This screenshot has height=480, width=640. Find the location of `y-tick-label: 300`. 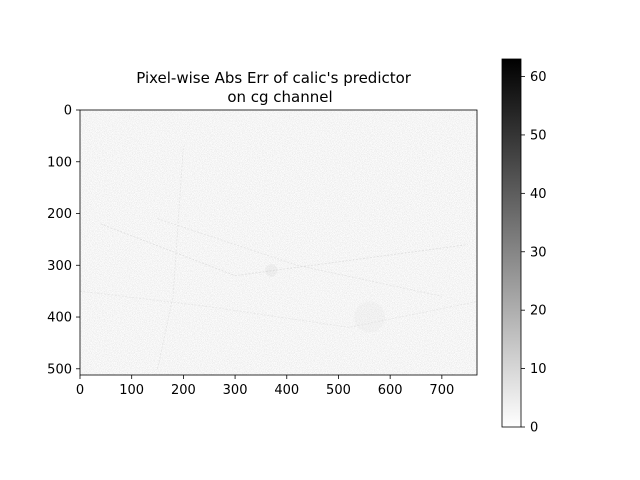

y-tick-label: 300 is located at coordinates (59, 266).